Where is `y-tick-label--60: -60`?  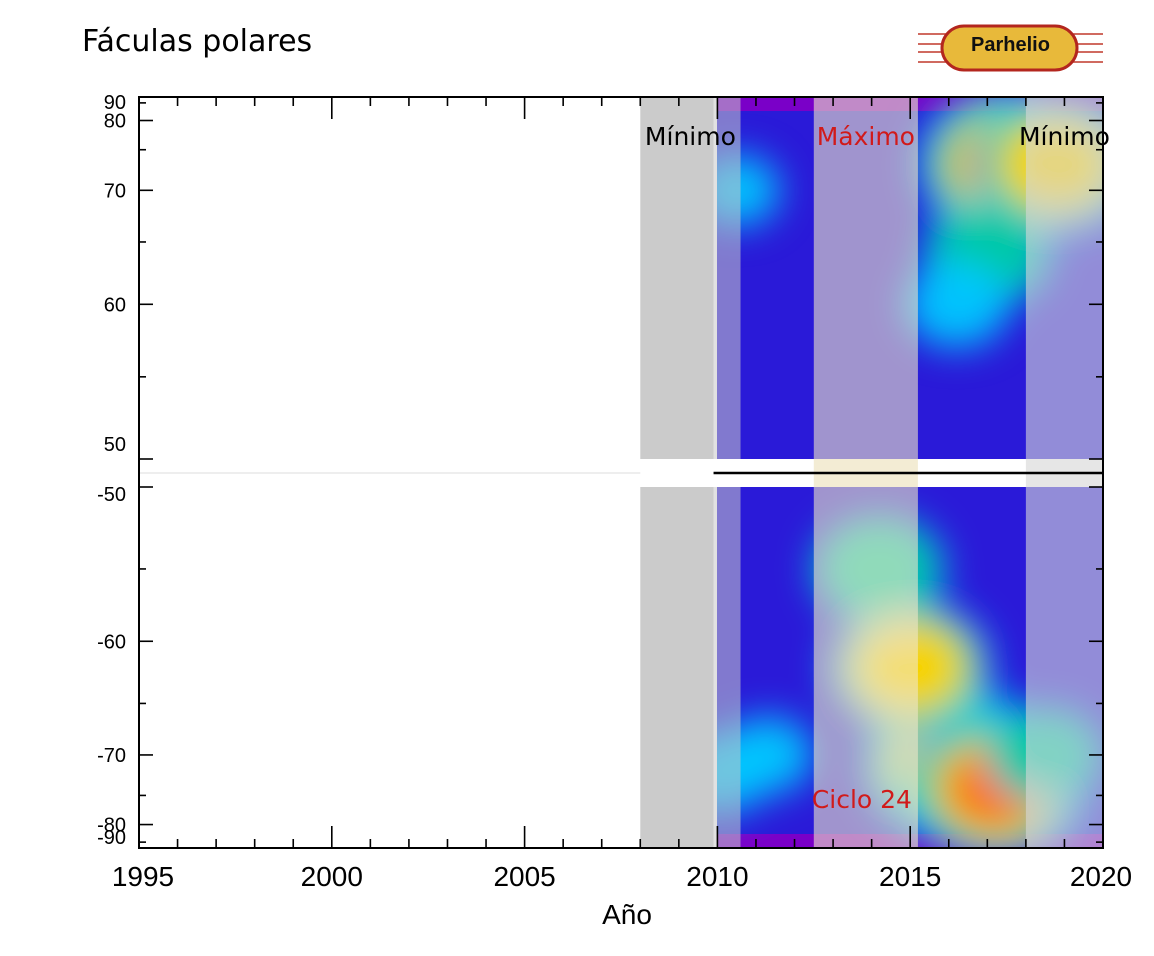
y-tick-label--60: -60 is located at coordinates (111, 642).